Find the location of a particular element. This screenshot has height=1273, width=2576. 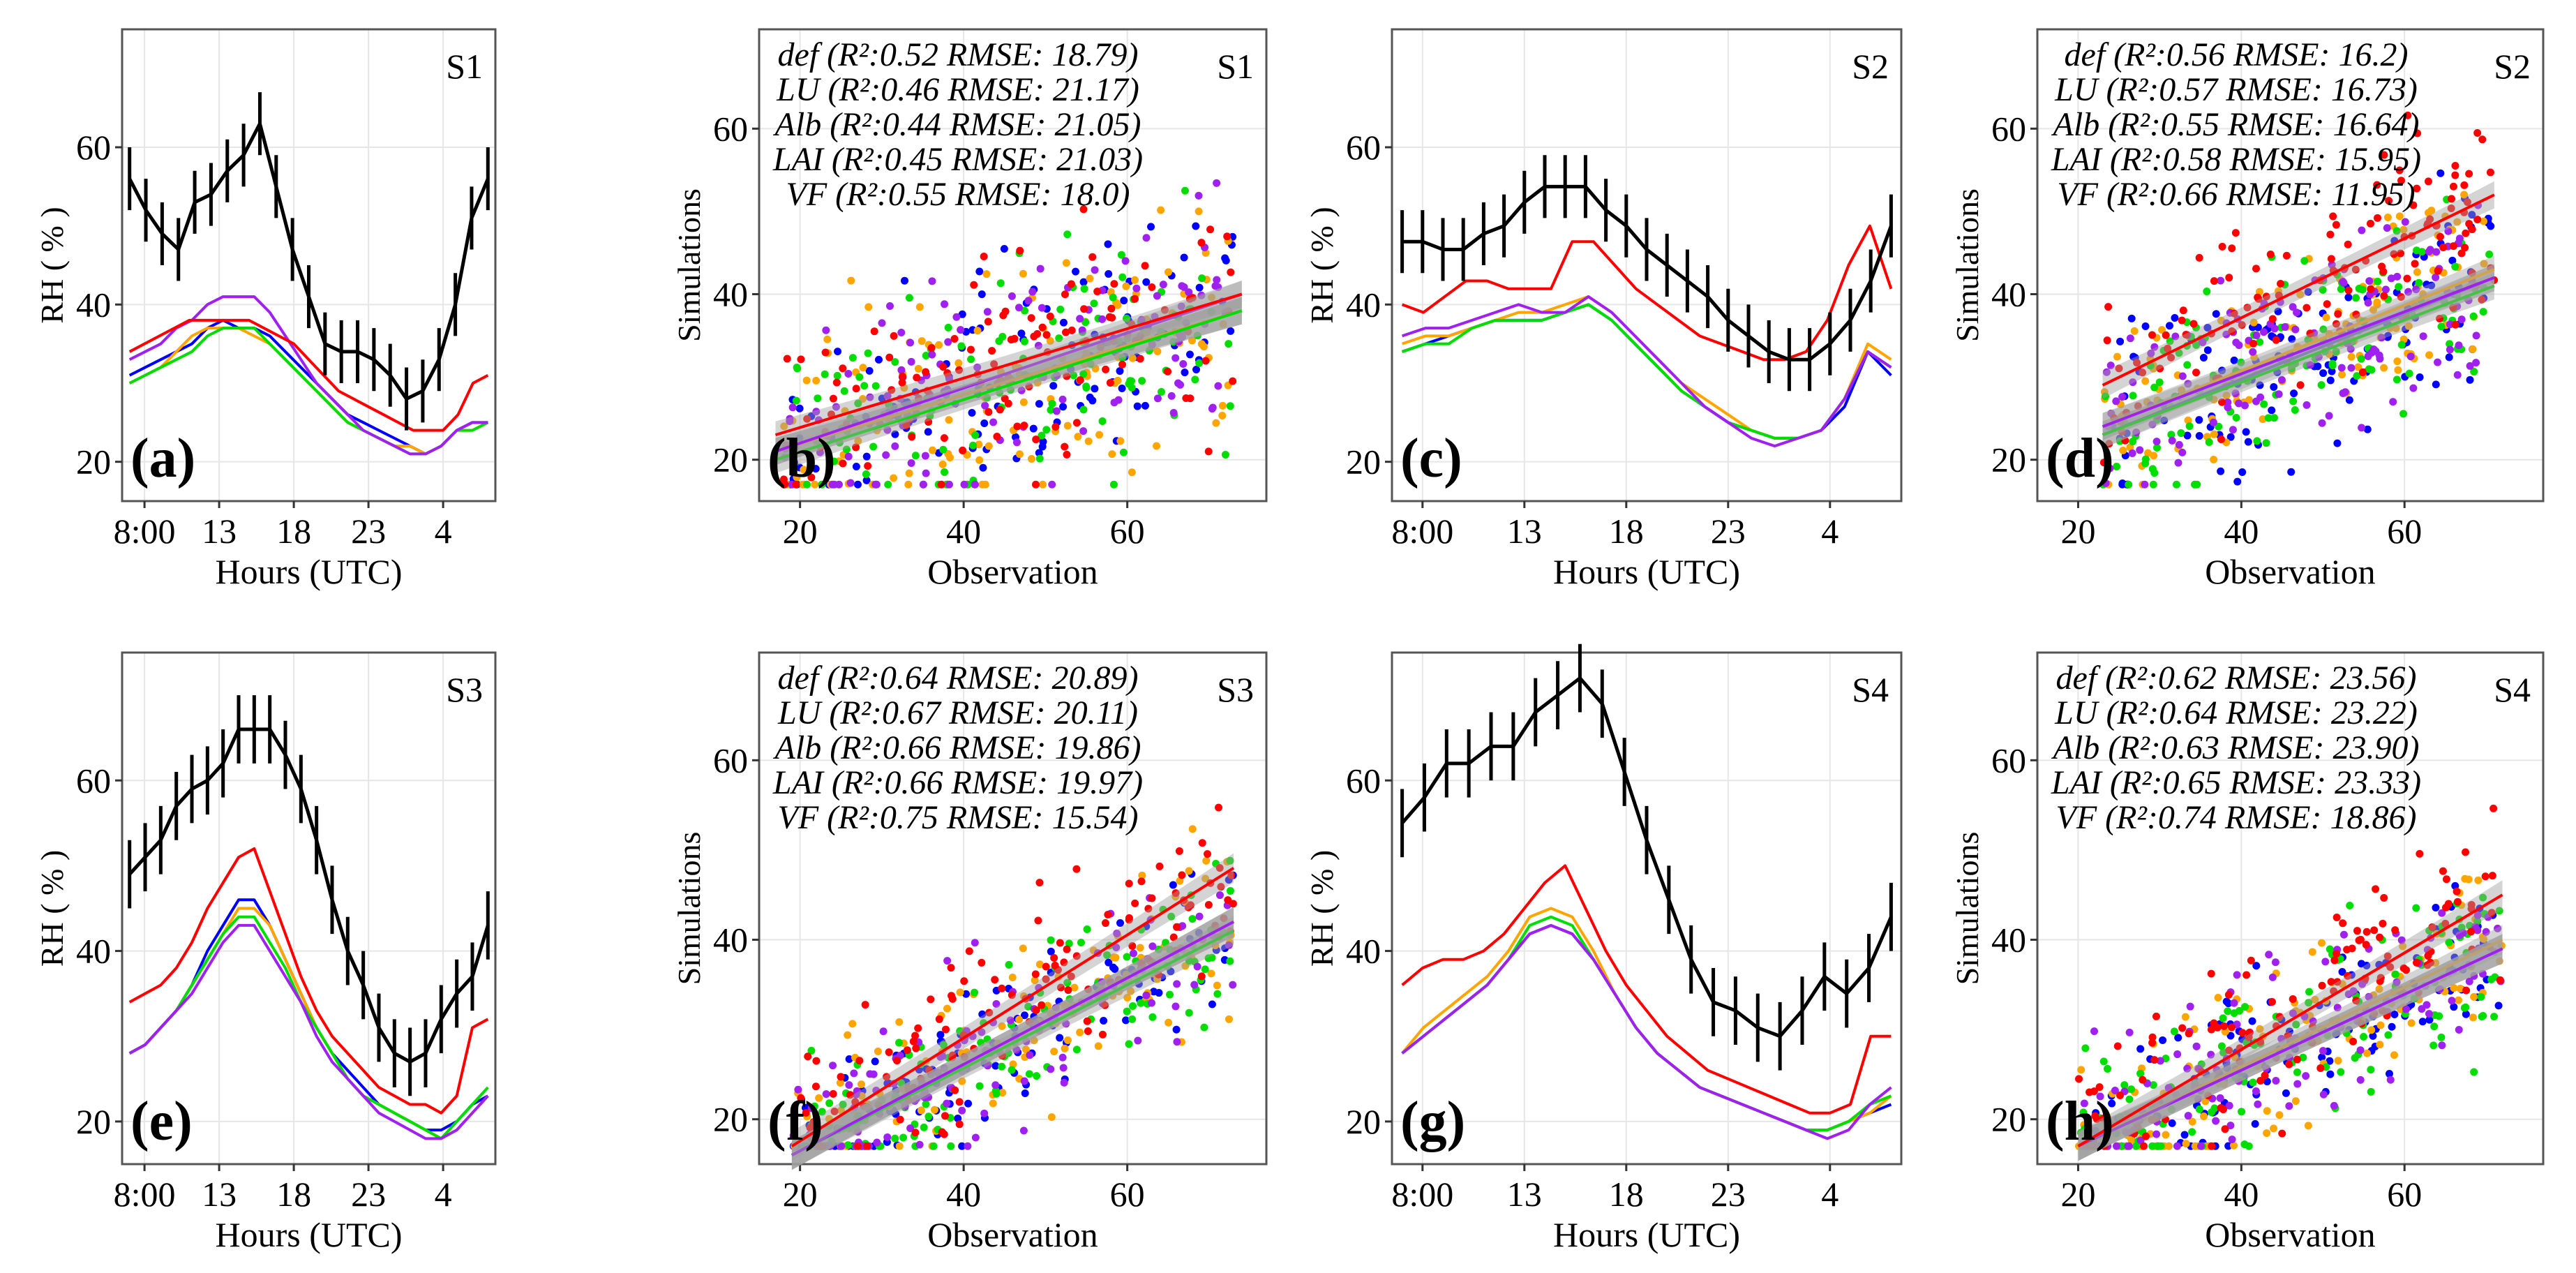

x-tick-label: 23 is located at coordinates (1728, 531).